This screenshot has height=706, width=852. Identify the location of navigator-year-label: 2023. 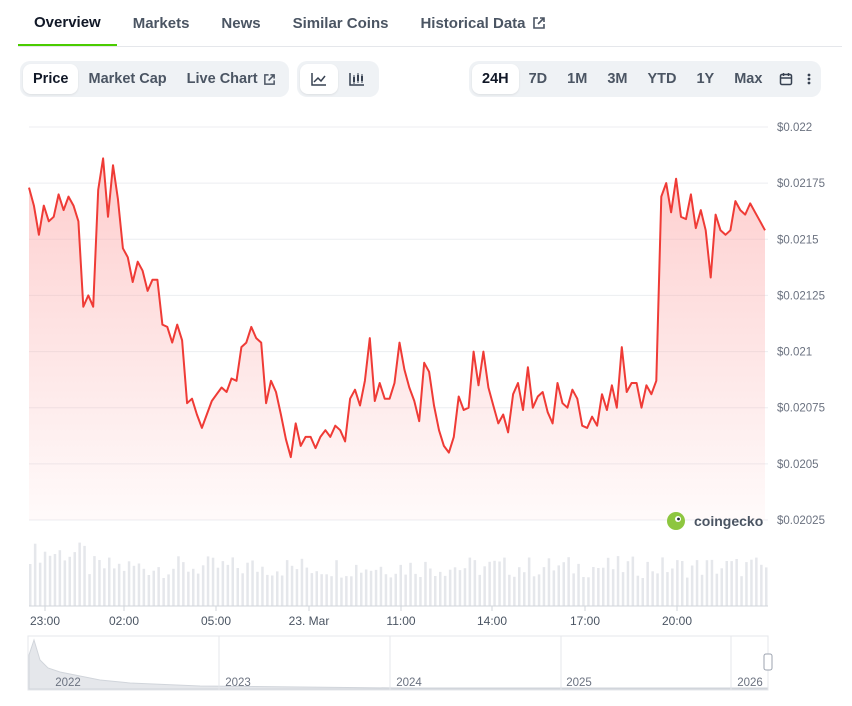
(238, 683).